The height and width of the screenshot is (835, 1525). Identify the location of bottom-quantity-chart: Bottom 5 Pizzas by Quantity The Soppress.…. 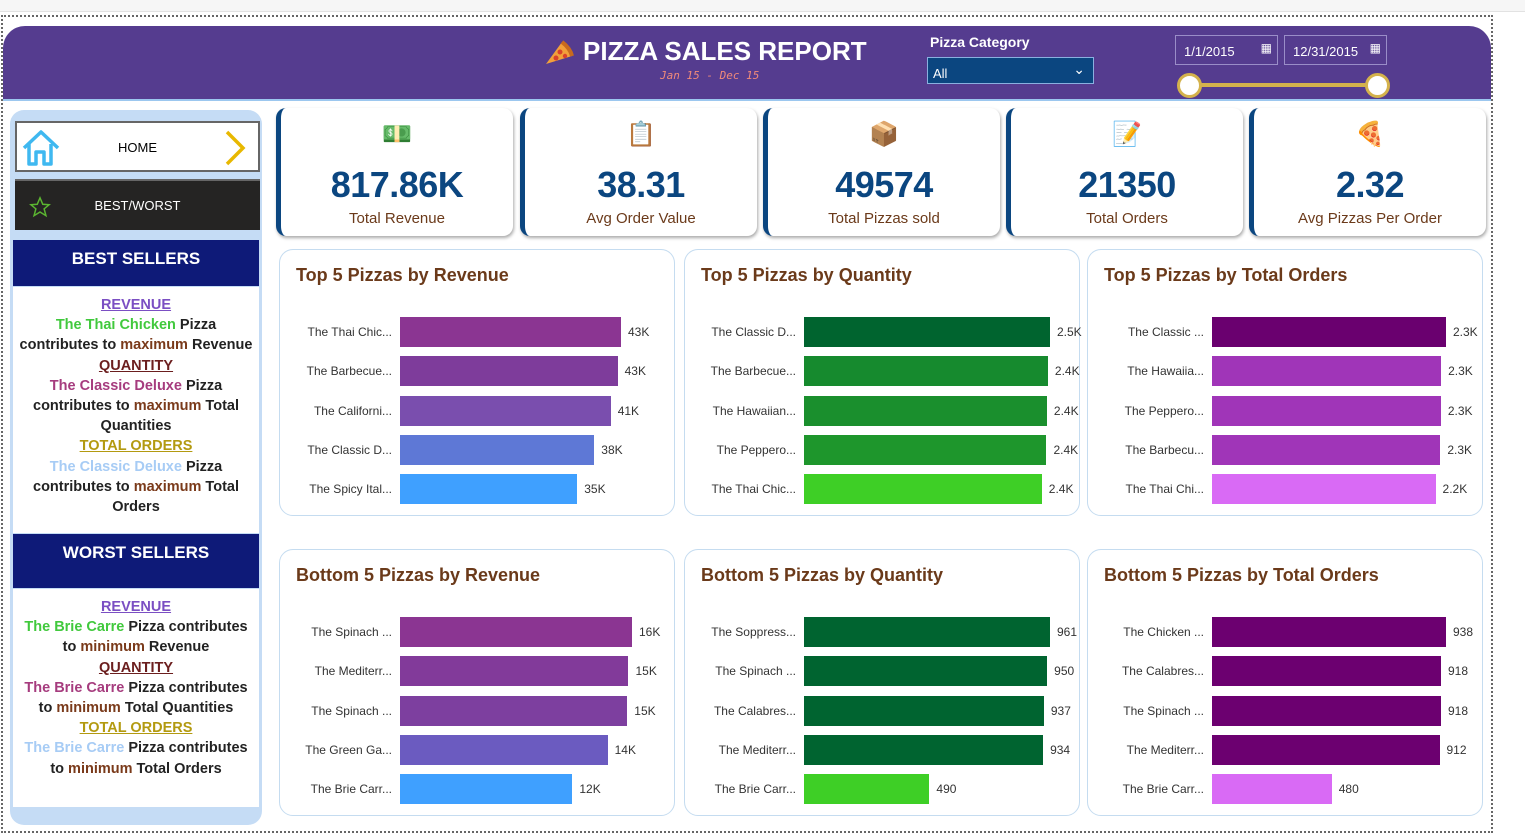
(882, 682).